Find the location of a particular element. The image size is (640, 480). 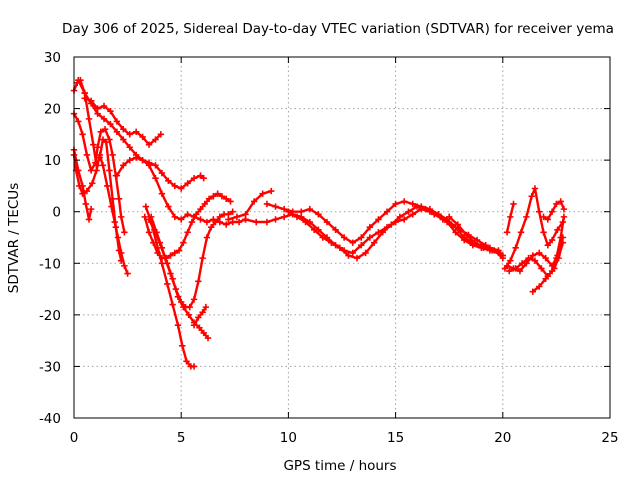

y-tick-label: -20 is located at coordinates (50, 316).